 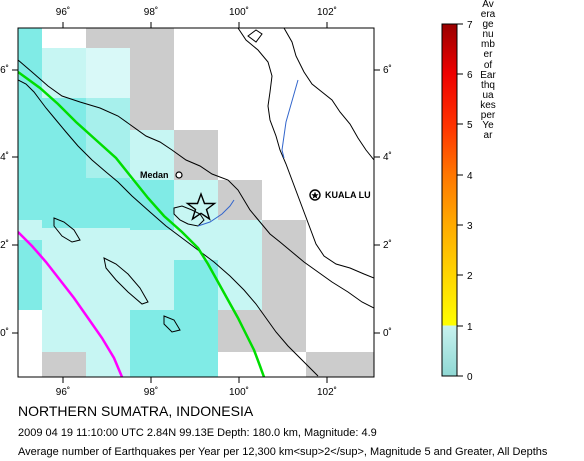 What do you see at coordinates (387, 70) in the screenshot?
I see `lat-tick-6-right: 6˚` at bounding box center [387, 70].